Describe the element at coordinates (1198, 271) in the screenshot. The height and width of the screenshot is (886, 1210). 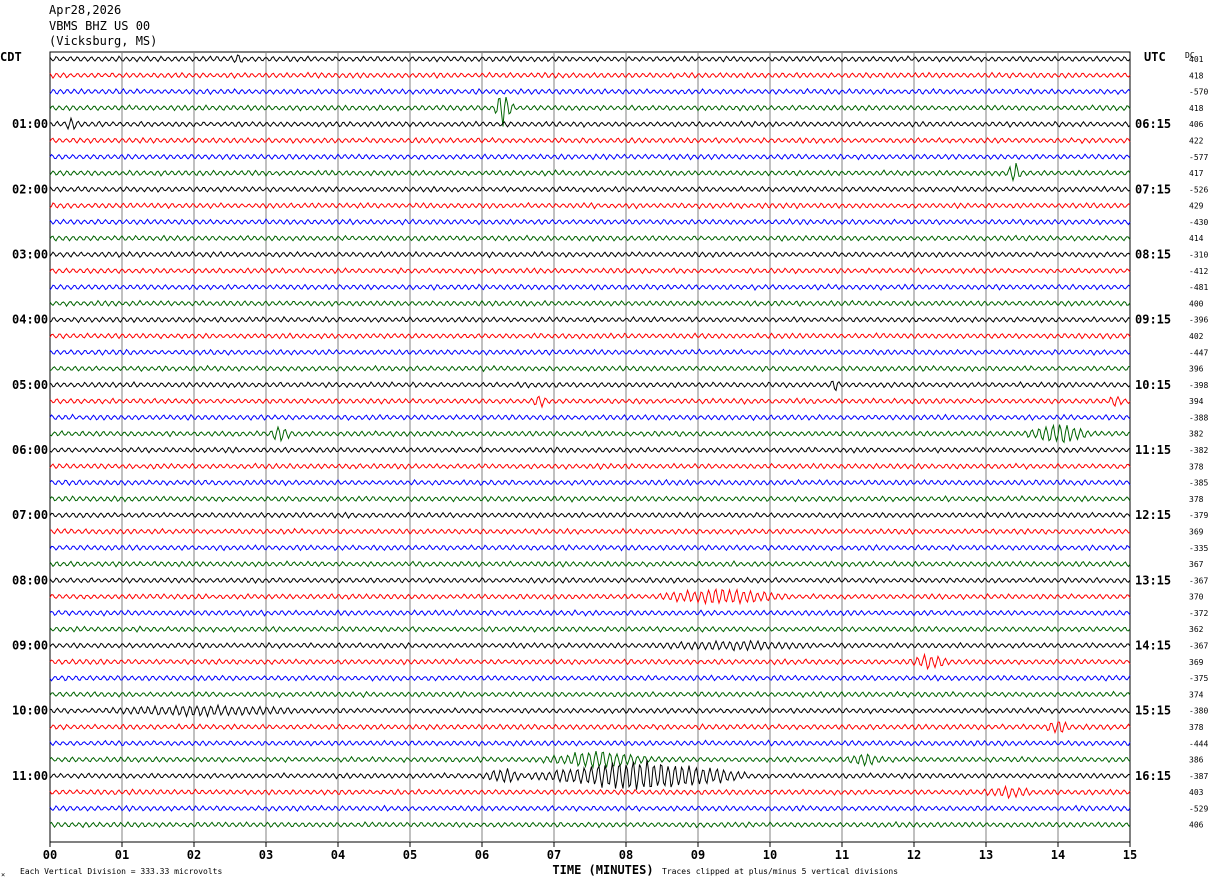
I see `dc-offset-label: -412` at that location.